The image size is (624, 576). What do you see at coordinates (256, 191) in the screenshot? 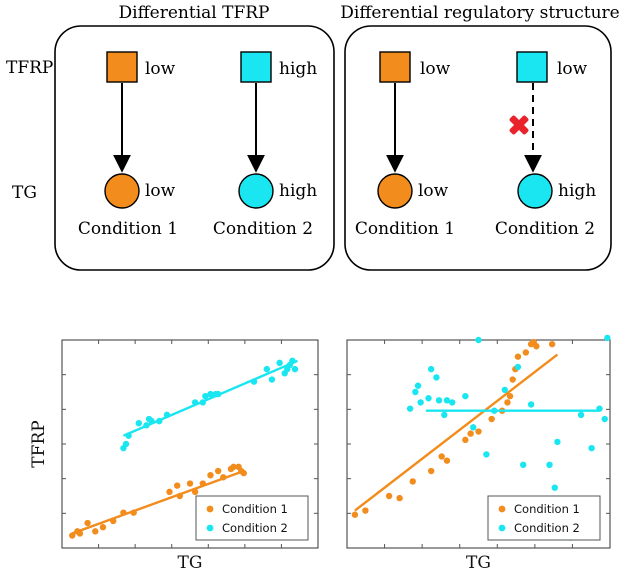
I see `tg-node-left-cond2` at bounding box center [256, 191].